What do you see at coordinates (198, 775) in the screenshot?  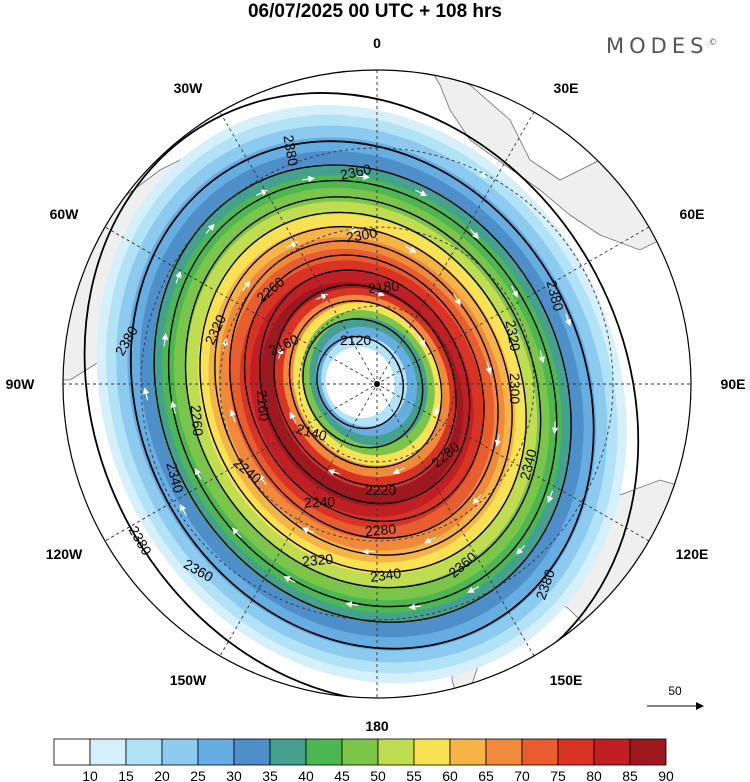 I see `colorbar-tick-label: 25` at bounding box center [198, 775].